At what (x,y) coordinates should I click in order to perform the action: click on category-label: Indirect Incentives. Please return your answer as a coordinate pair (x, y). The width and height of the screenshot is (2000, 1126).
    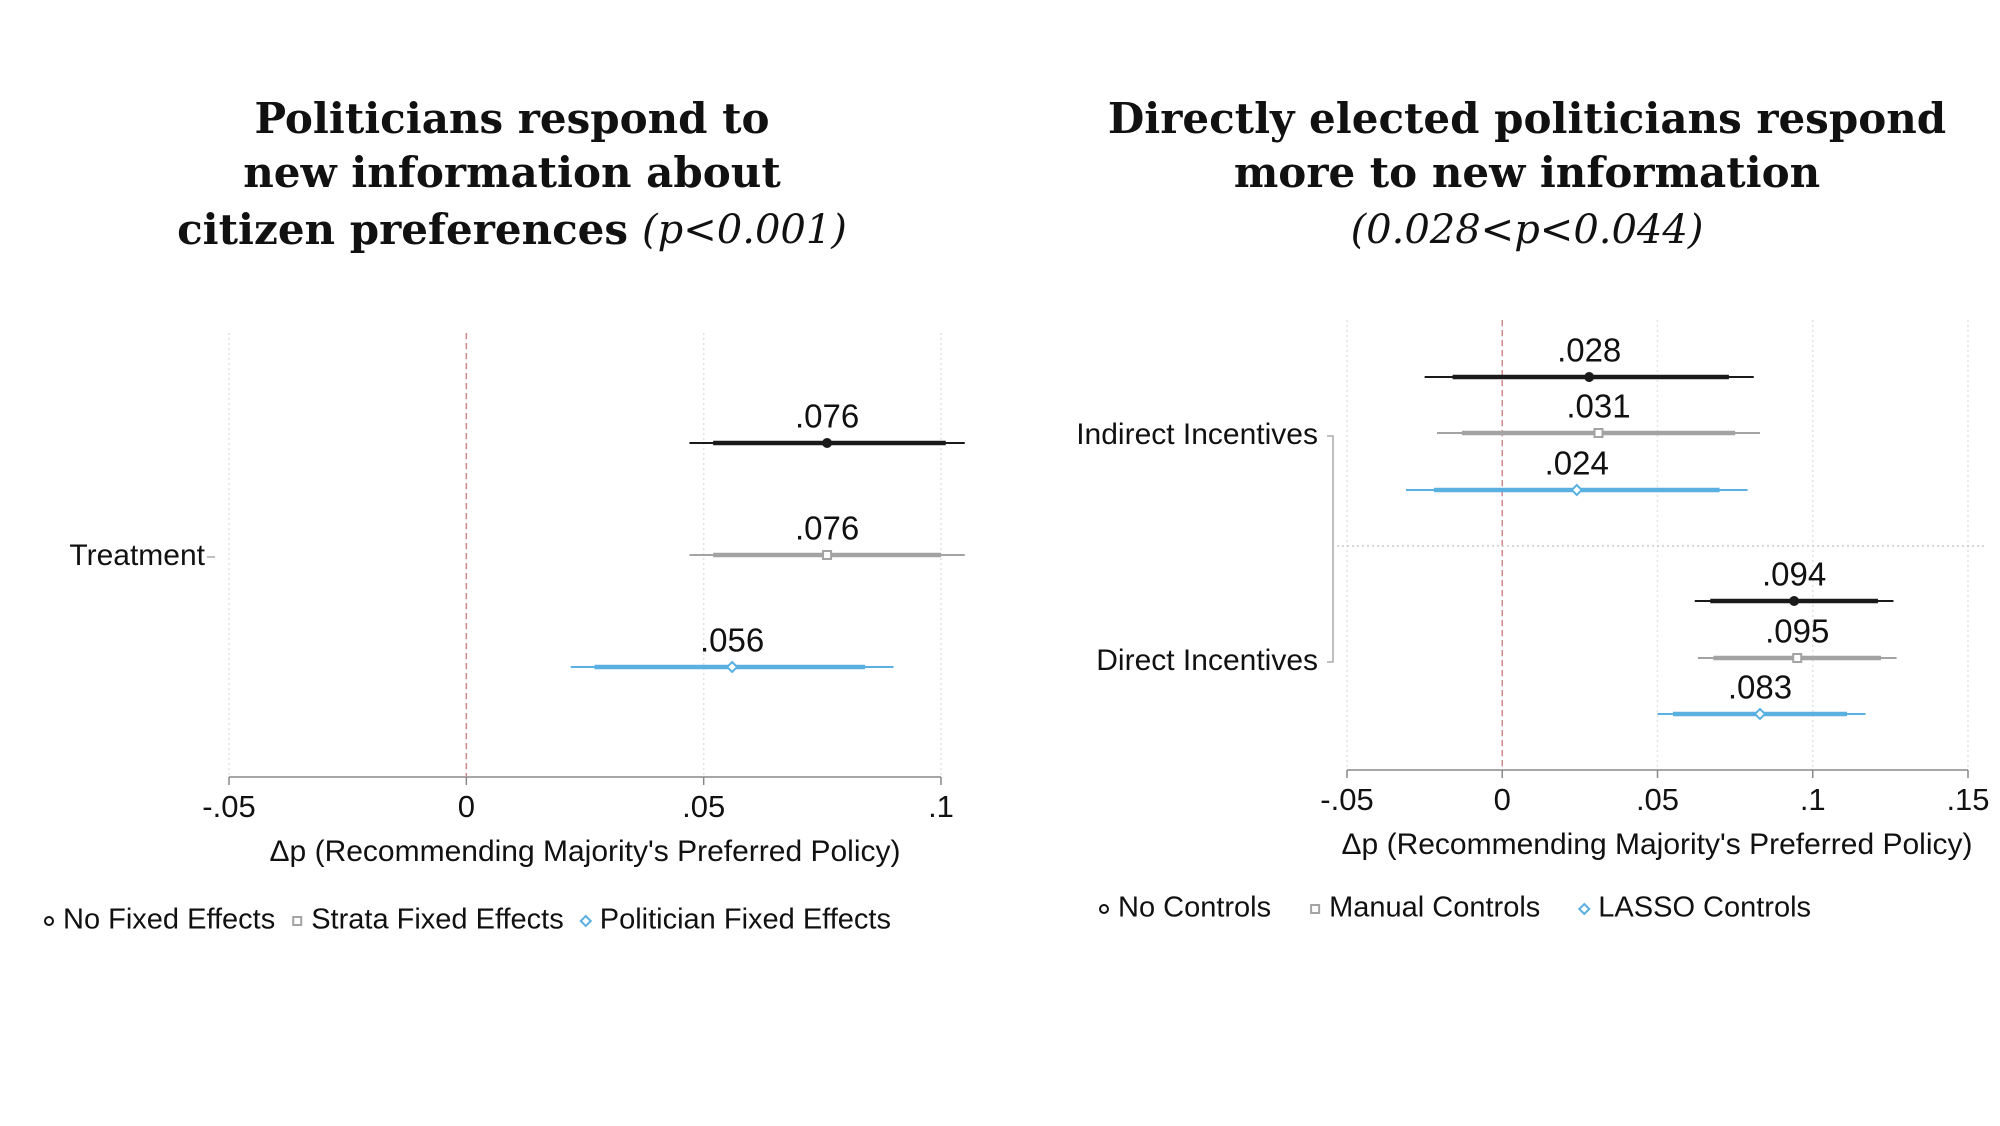
    Looking at the image, I should click on (1197, 434).